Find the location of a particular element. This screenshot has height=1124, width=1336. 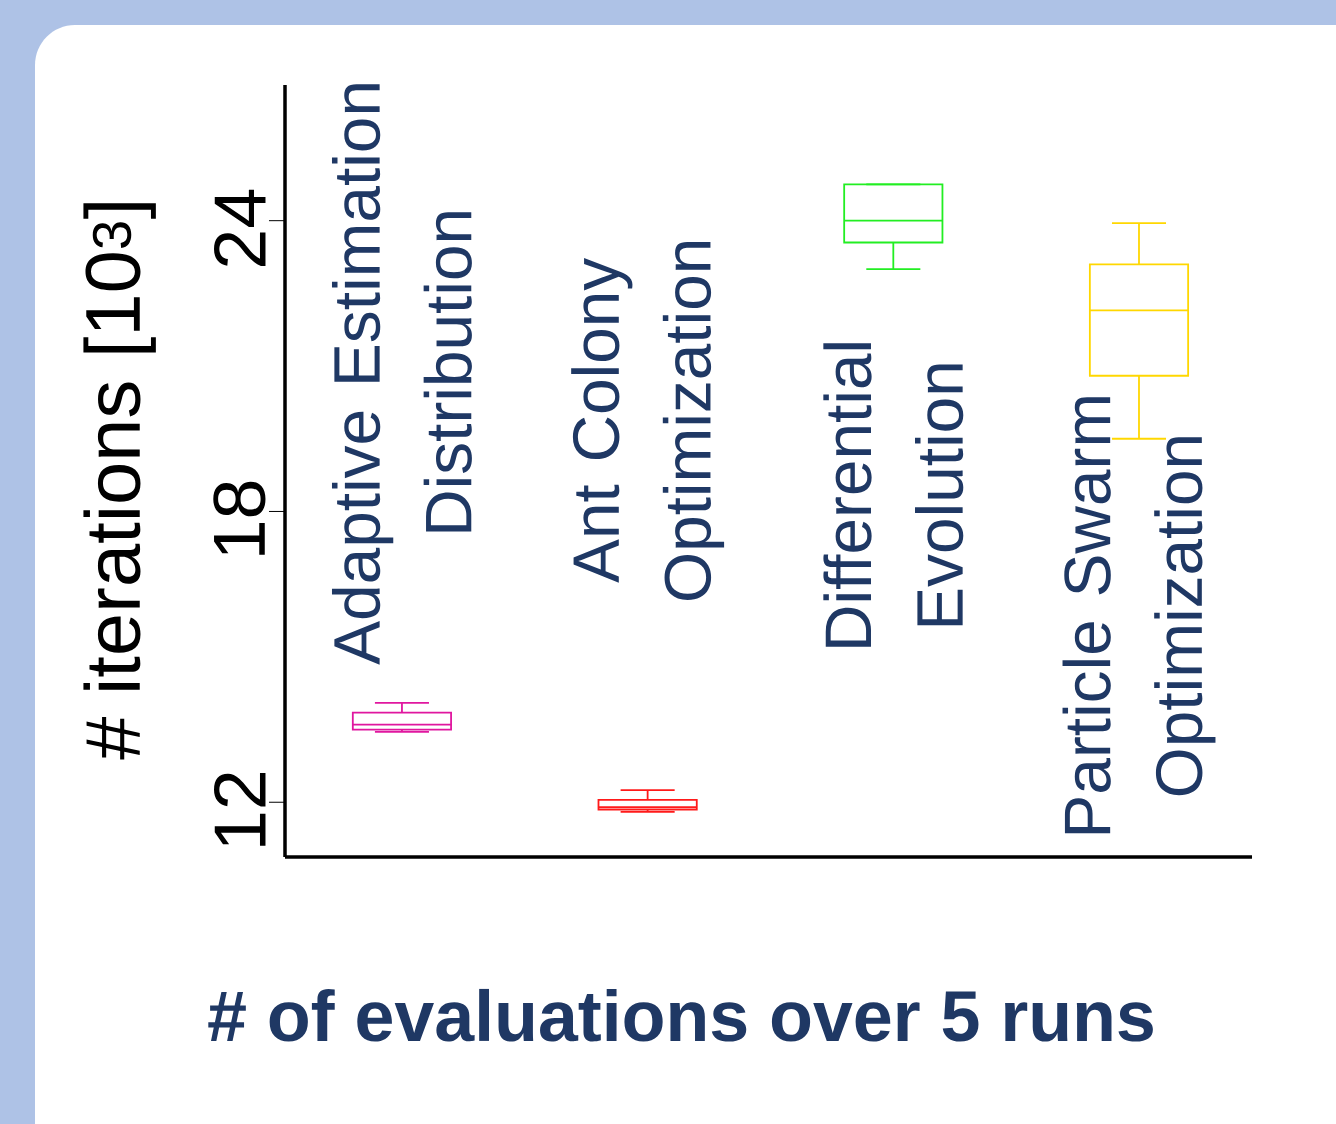

y-tick-label: 12 is located at coordinates (240, 809).